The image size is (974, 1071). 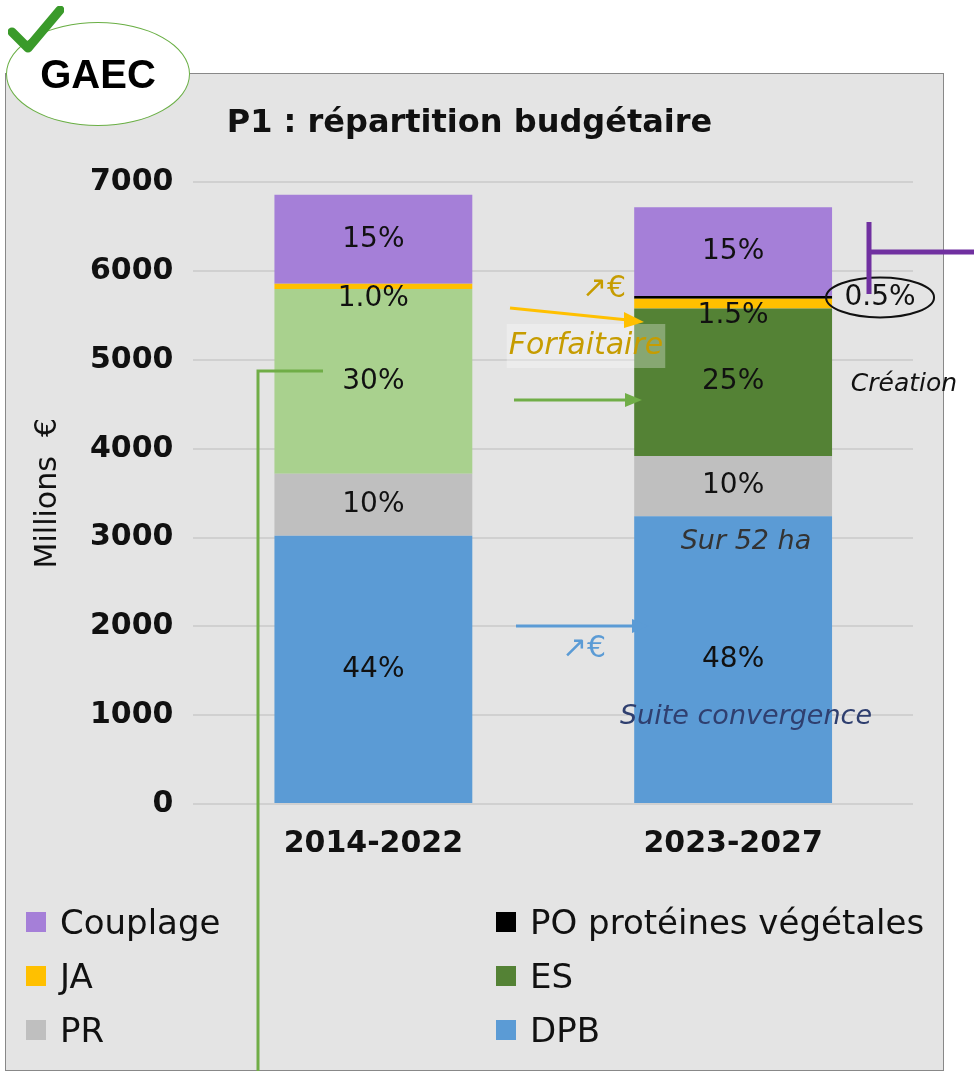 I want to click on annotation: 44%, so click(x=373, y=667).